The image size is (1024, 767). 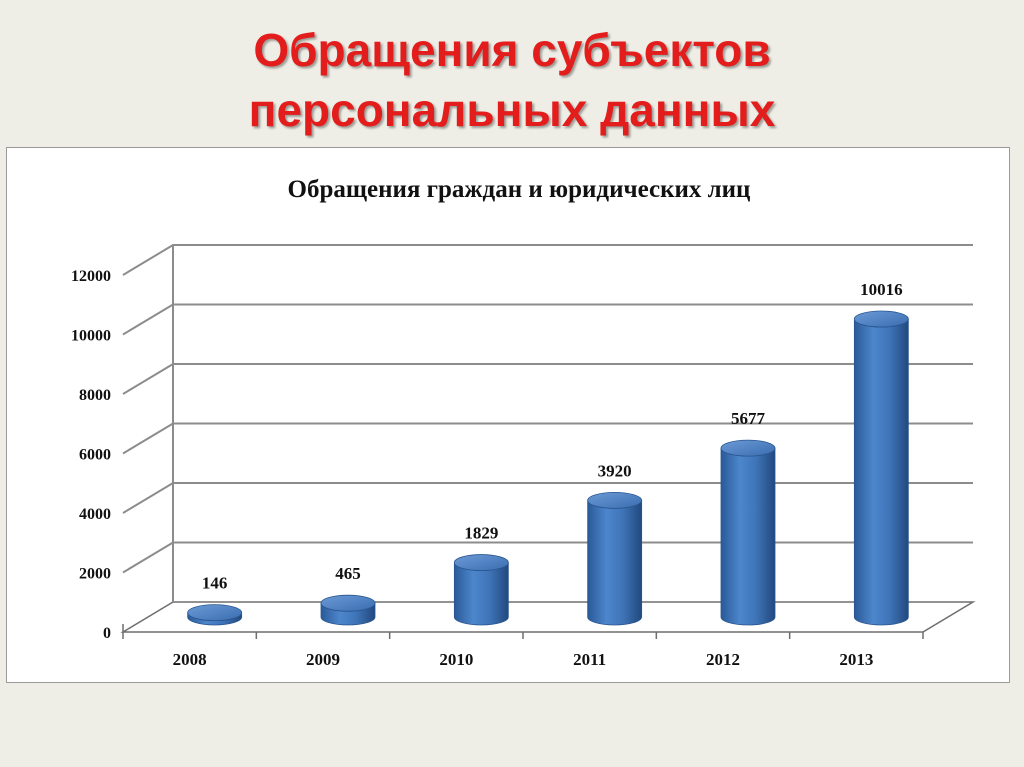 I want to click on data-label: 10016, so click(x=881, y=289).